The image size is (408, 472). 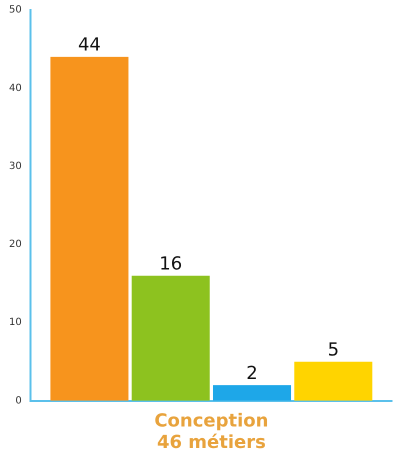 I want to click on y-tick-label: 40, so click(x=15, y=88).